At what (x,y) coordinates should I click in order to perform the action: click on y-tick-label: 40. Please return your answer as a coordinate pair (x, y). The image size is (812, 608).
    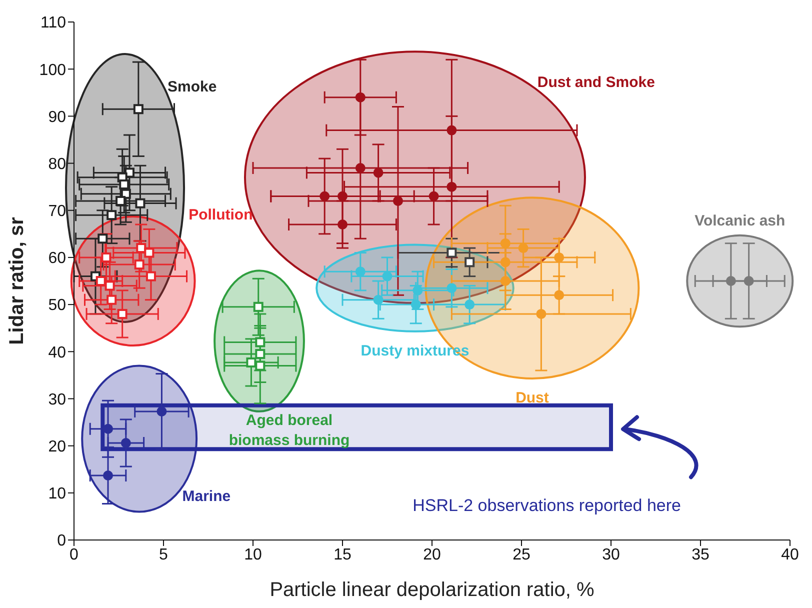
    Looking at the image, I should click on (57, 353).